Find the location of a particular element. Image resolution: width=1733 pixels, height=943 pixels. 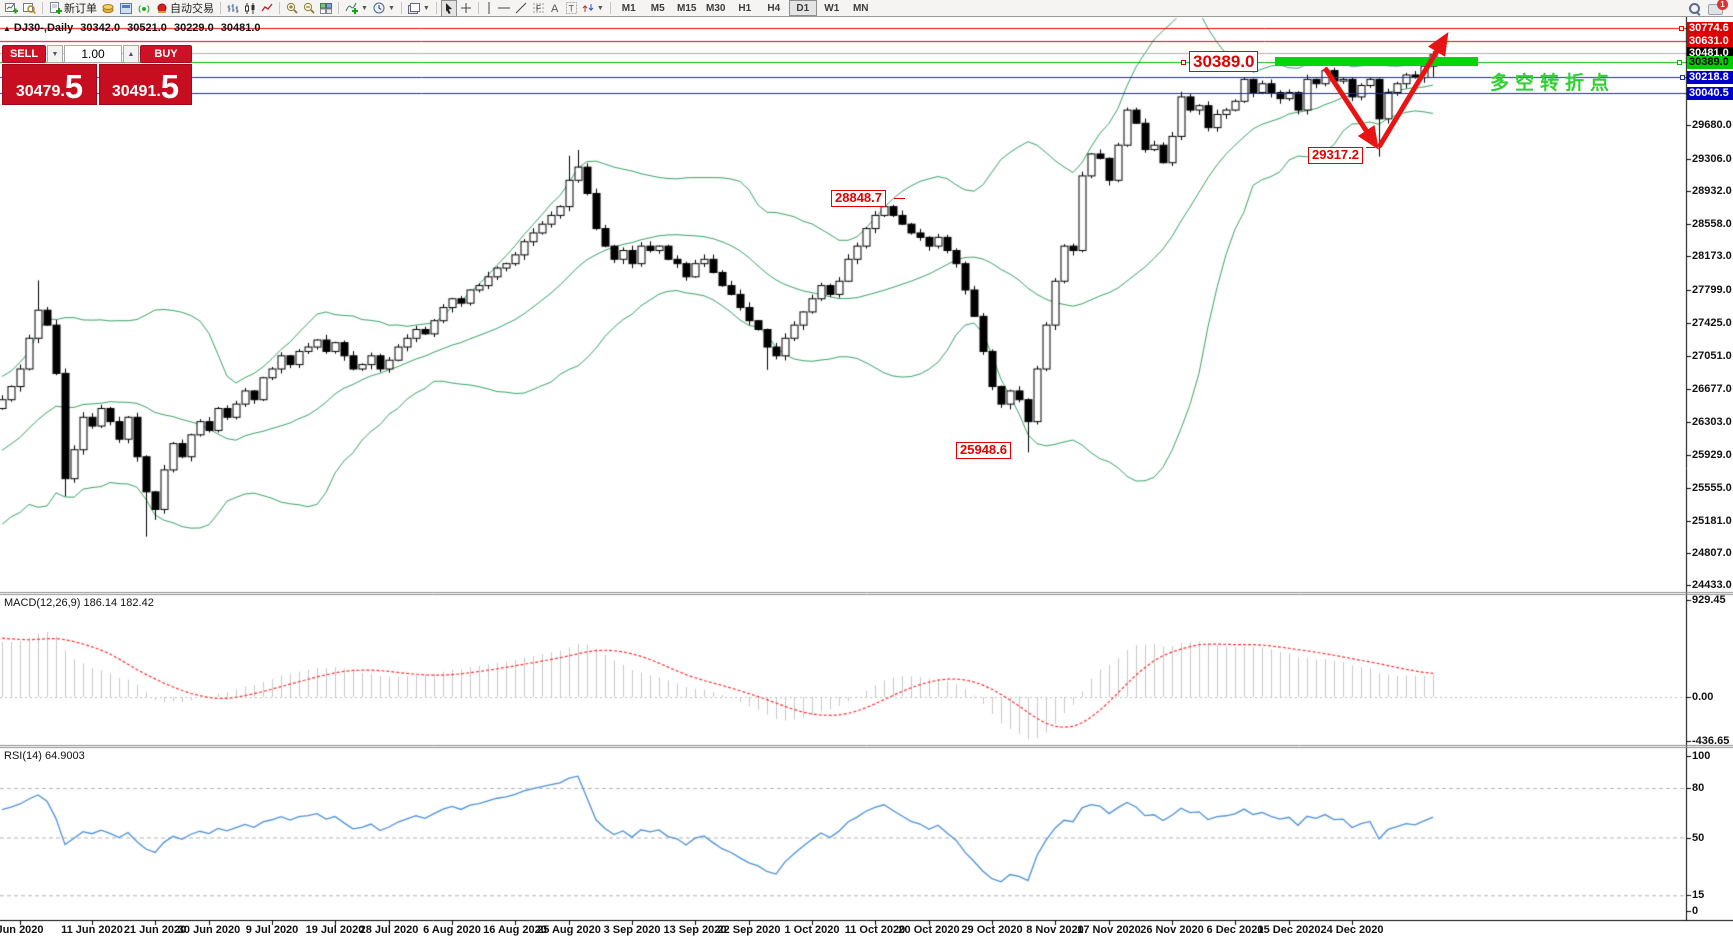

resistance-zone-bar is located at coordinates (1376, 61).